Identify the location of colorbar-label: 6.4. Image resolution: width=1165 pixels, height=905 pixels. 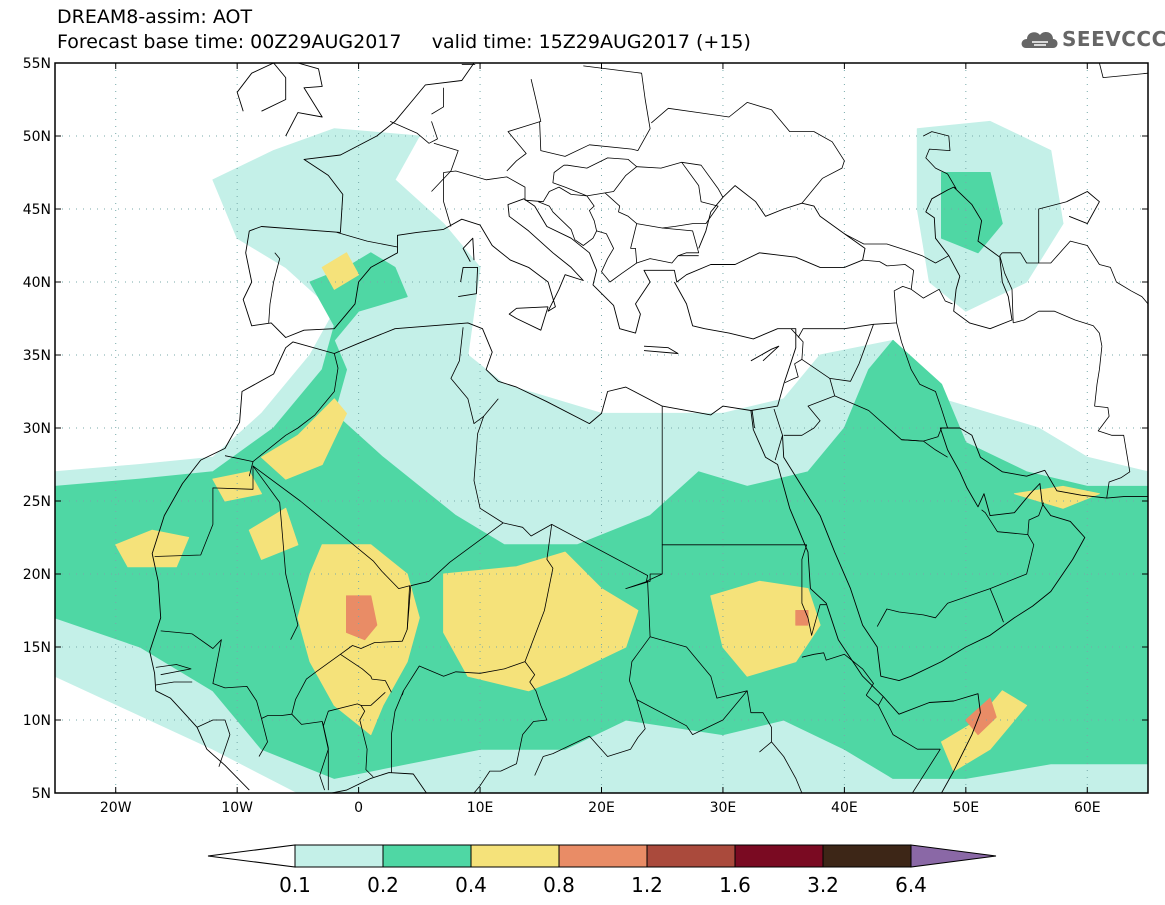
(911, 885).